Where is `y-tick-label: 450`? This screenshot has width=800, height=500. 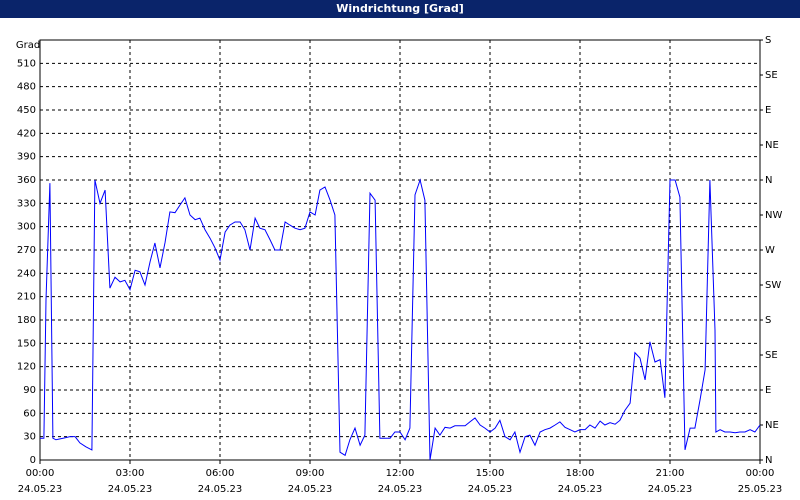
y-tick-label: 450 is located at coordinates (26, 110).